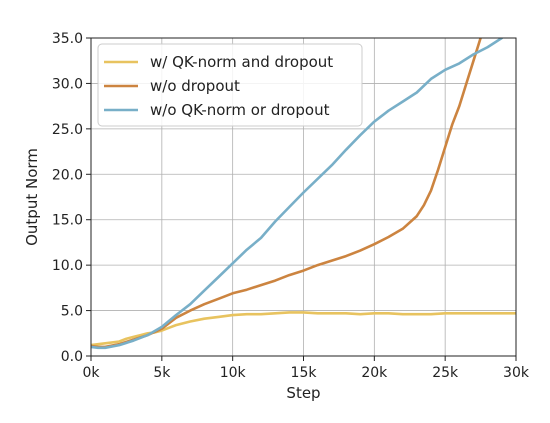 This screenshot has width=550, height=423. Describe the element at coordinates (374, 373) in the screenshot. I see `x-tick-label: 20k` at that location.